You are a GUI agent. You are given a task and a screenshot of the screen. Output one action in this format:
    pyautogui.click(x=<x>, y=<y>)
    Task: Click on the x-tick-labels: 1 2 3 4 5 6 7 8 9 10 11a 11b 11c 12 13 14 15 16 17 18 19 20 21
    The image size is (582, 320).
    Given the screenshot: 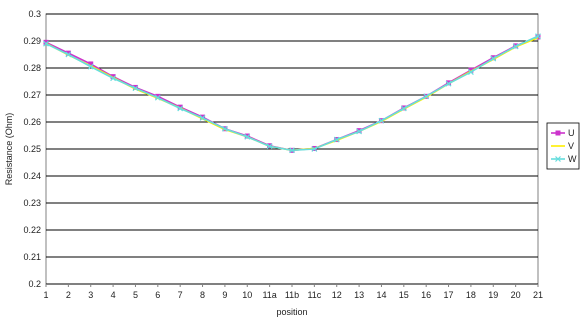 What is the action you would take?
    pyautogui.click(x=293, y=292)
    